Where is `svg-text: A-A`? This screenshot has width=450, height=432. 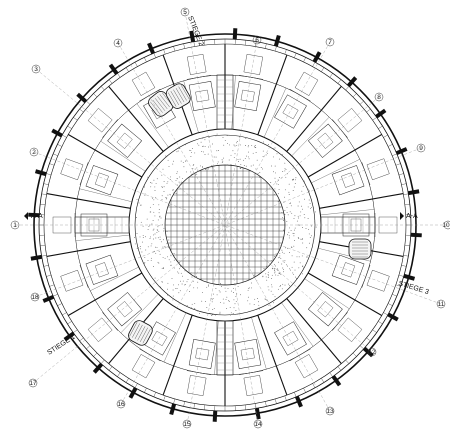 svg-text: A-A is located at coordinates (412, 216).